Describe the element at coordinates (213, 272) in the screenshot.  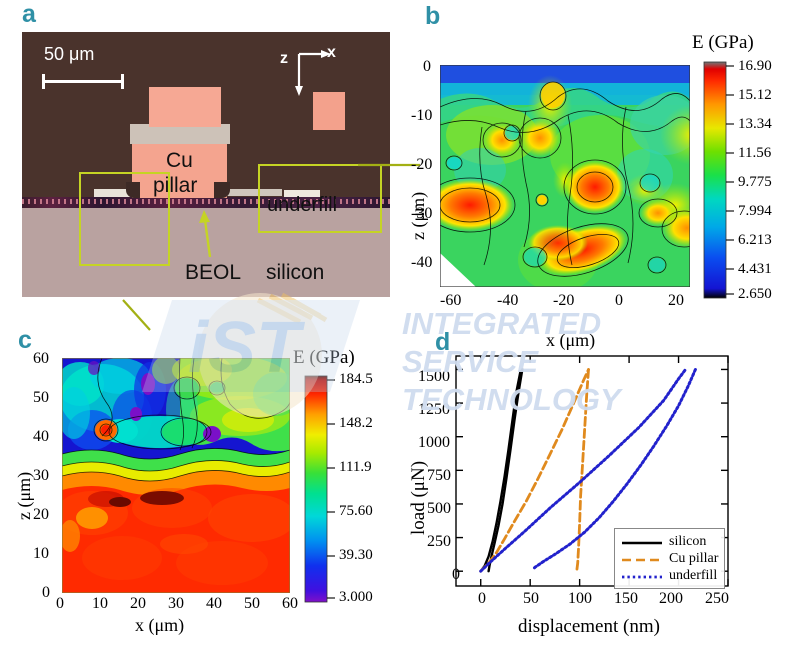
I see `beol-label: BEOL` at that location.